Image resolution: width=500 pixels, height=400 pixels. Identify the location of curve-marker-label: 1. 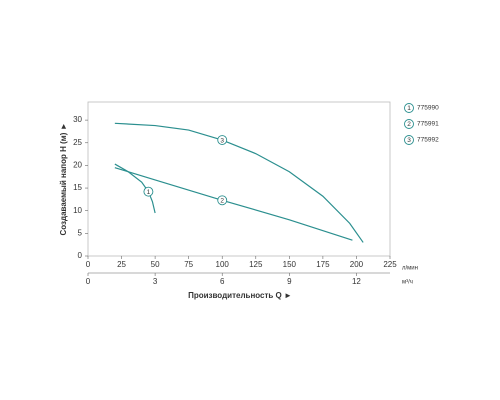
(149, 192).